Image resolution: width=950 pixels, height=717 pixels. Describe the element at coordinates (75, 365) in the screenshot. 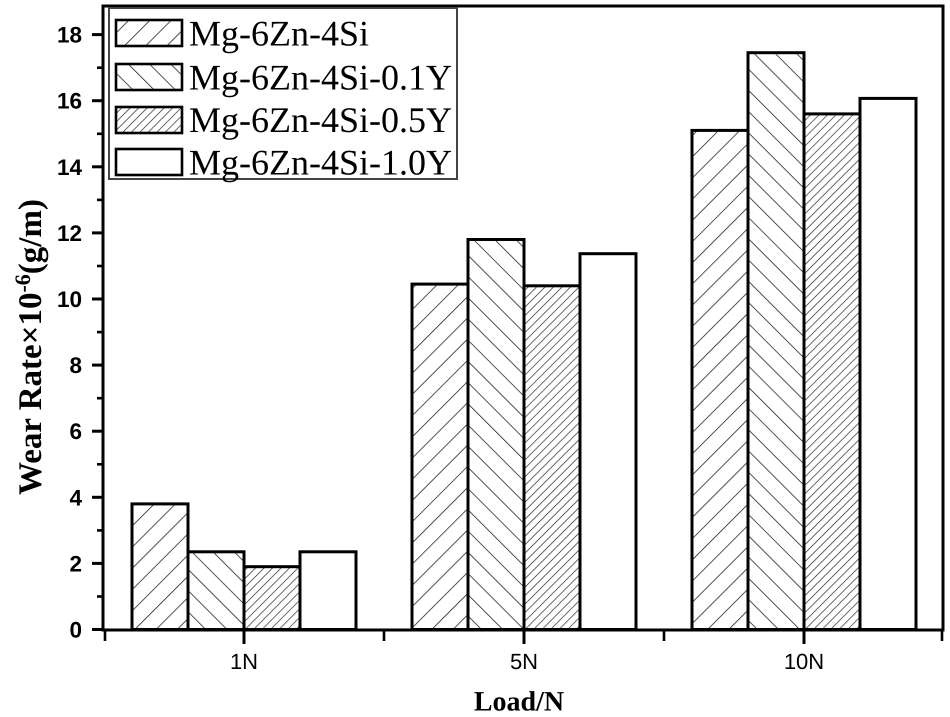

I see `svg-text: 8` at that location.